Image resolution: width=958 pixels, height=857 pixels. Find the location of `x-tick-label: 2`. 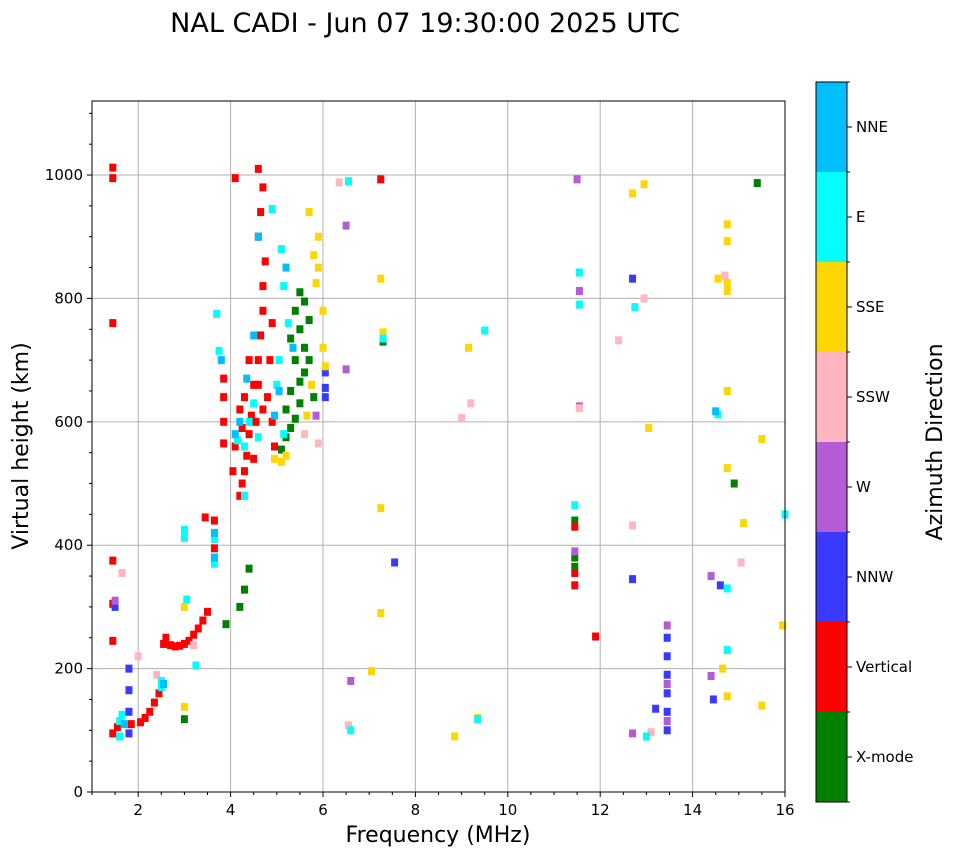

x-tick-label: 2 is located at coordinates (138, 810).